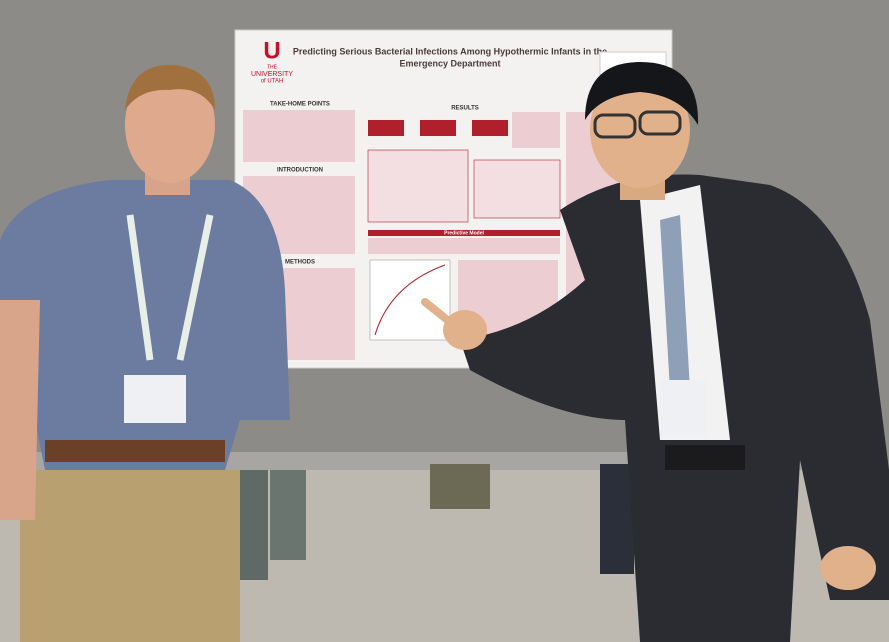 The image size is (889, 642). Describe the element at coordinates (675, 302) in the screenshot. I see `tie` at that location.